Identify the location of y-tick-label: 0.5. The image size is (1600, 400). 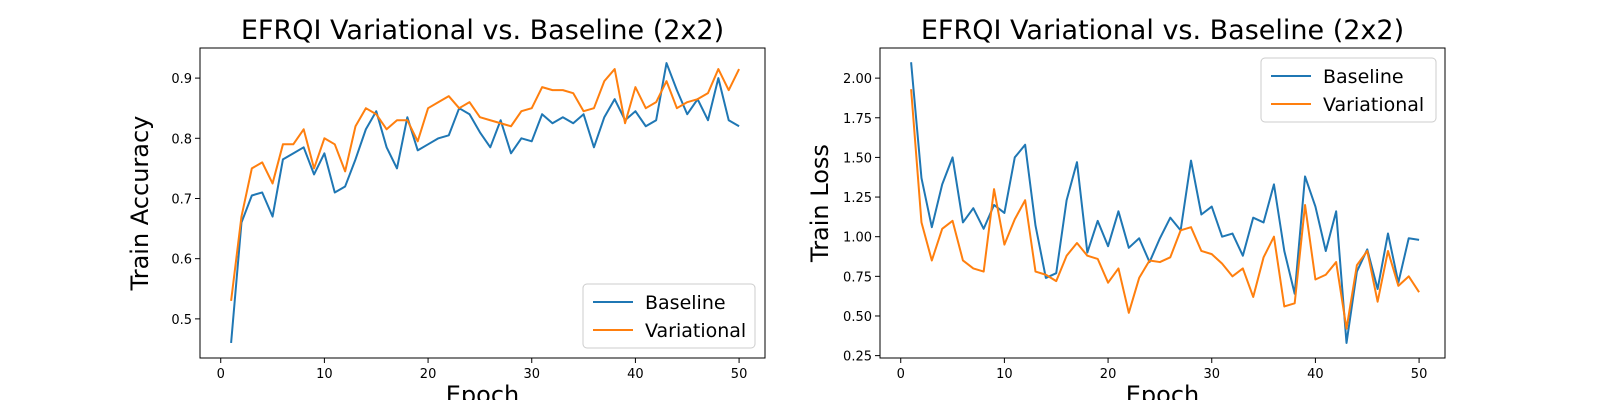
(181, 320).